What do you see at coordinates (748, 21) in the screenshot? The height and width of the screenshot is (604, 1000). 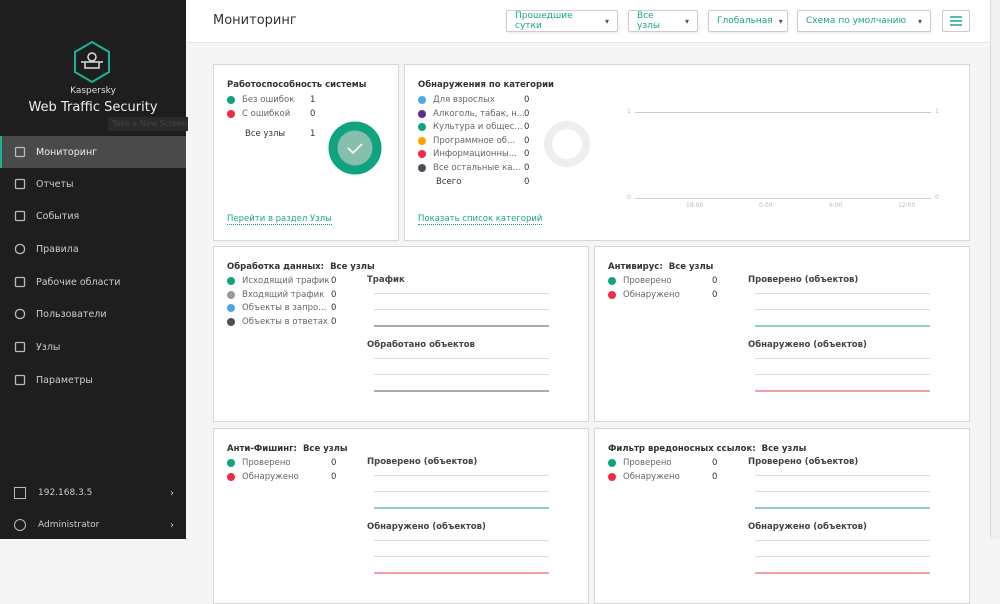 I see `scope-dropdown: Глобальная ▾` at bounding box center [748, 21].